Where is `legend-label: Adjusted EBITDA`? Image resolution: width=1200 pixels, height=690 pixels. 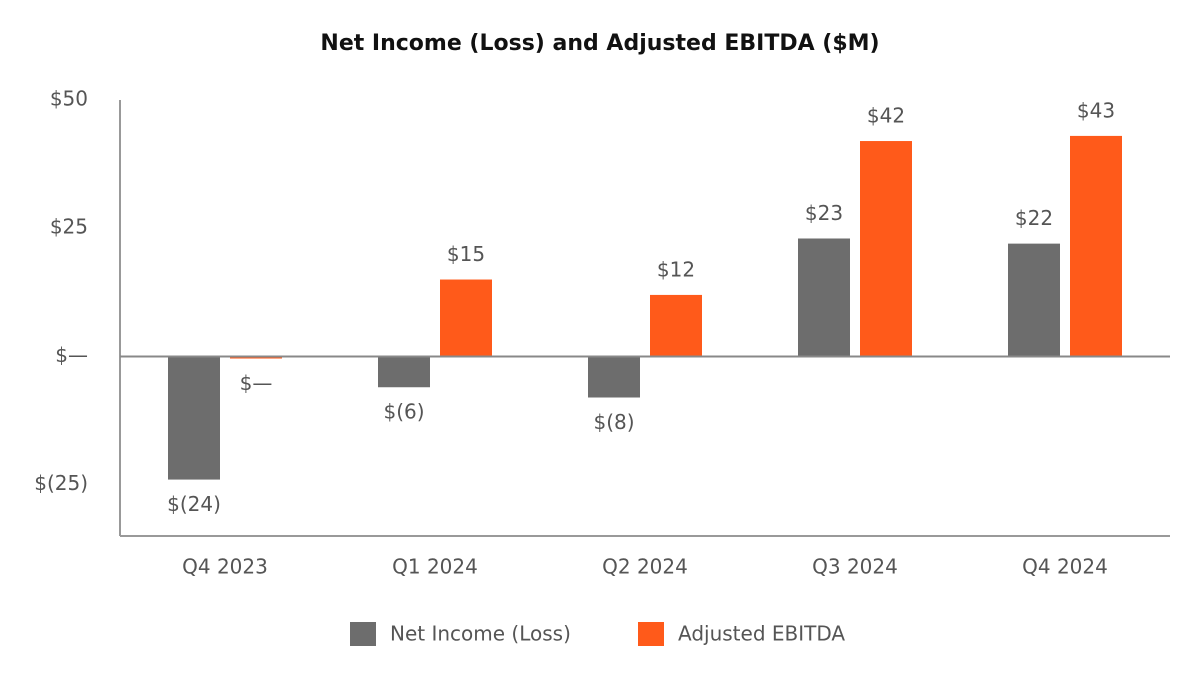 legend-label: Adjusted EBITDA is located at coordinates (761, 634).